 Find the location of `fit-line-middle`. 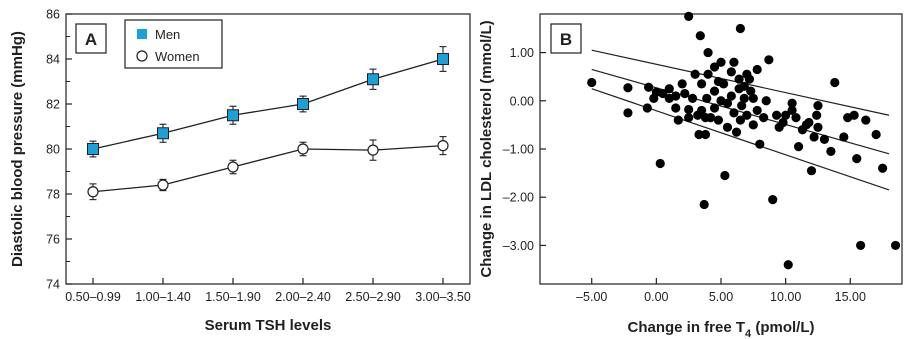

fit-line-middle is located at coordinates (740, 111).